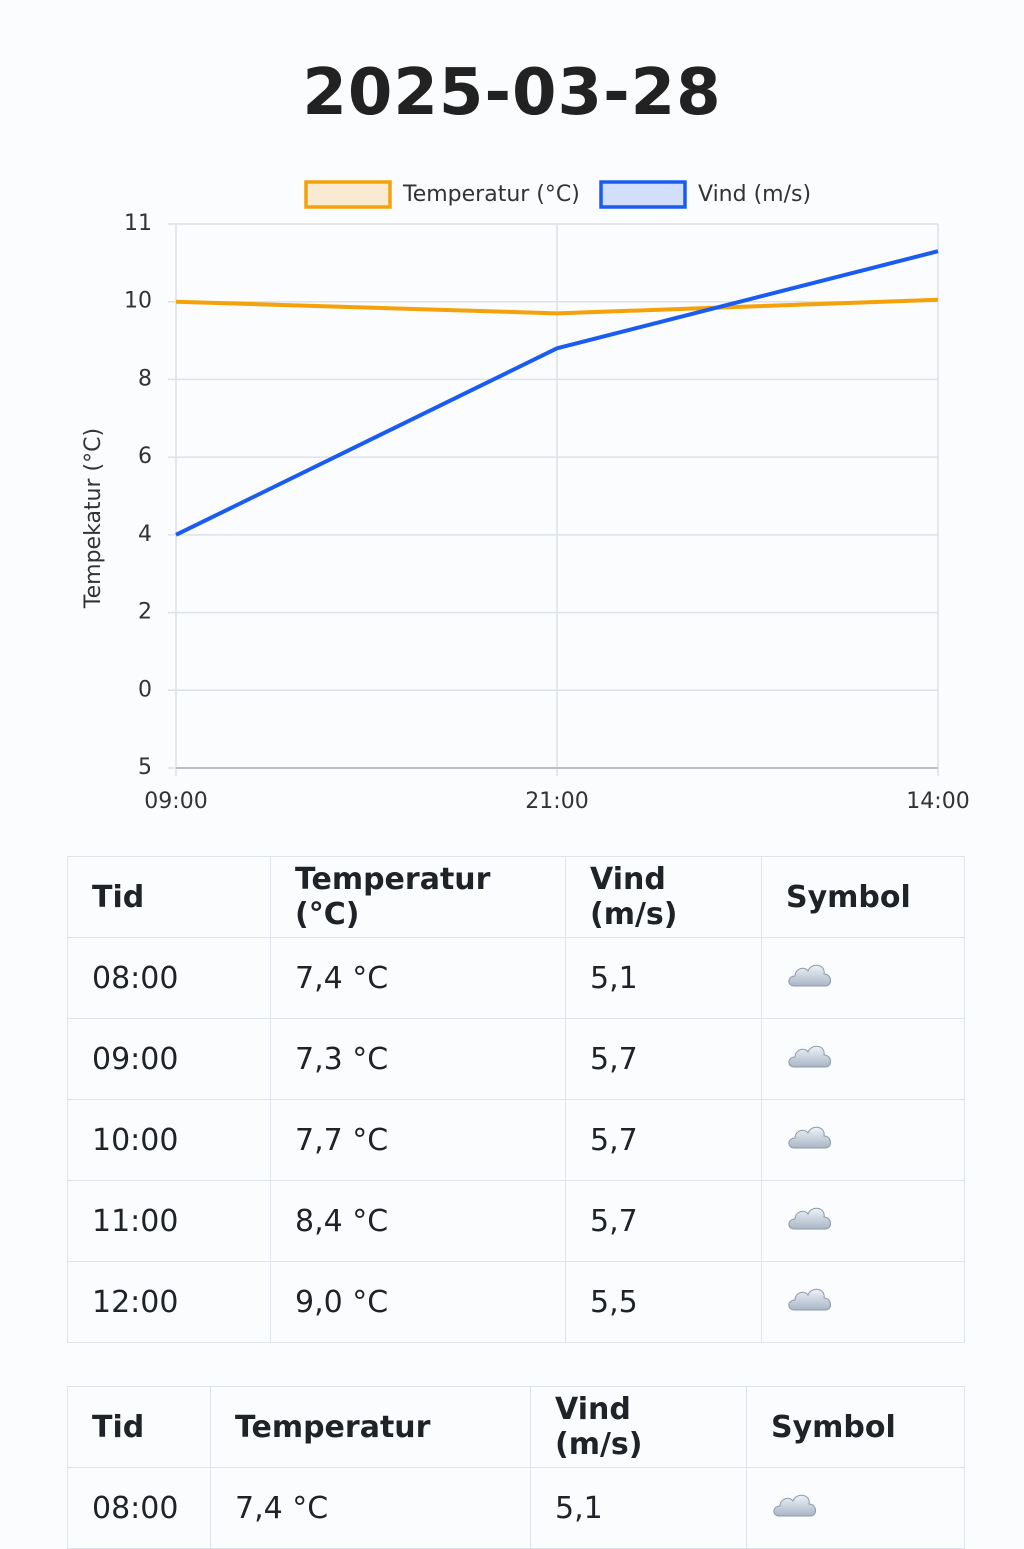 This screenshot has width=1024, height=1549. Describe the element at coordinates (556, 801) in the screenshot. I see `x-tick-label: 21:00` at that location.